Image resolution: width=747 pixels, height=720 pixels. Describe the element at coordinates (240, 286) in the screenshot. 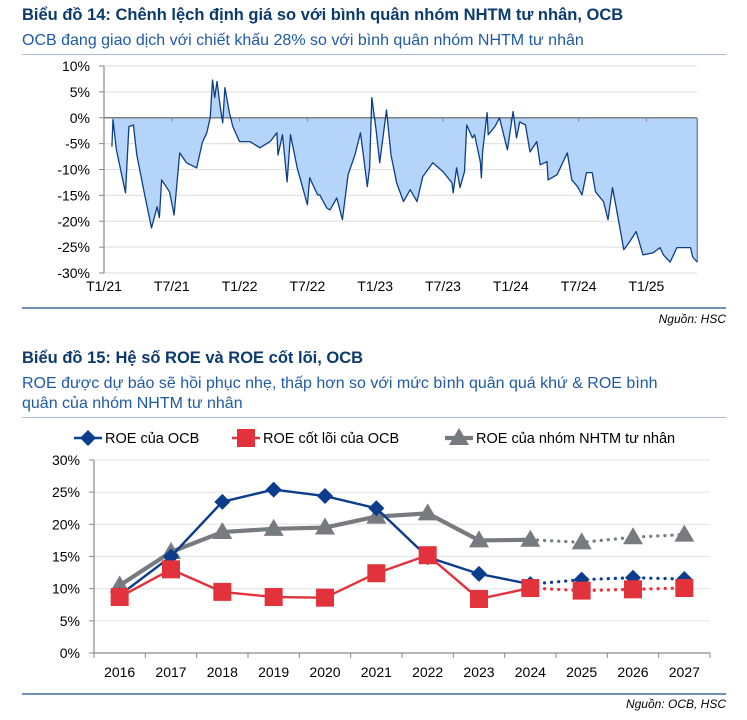

I see `x-tick-label: T1/22` at that location.